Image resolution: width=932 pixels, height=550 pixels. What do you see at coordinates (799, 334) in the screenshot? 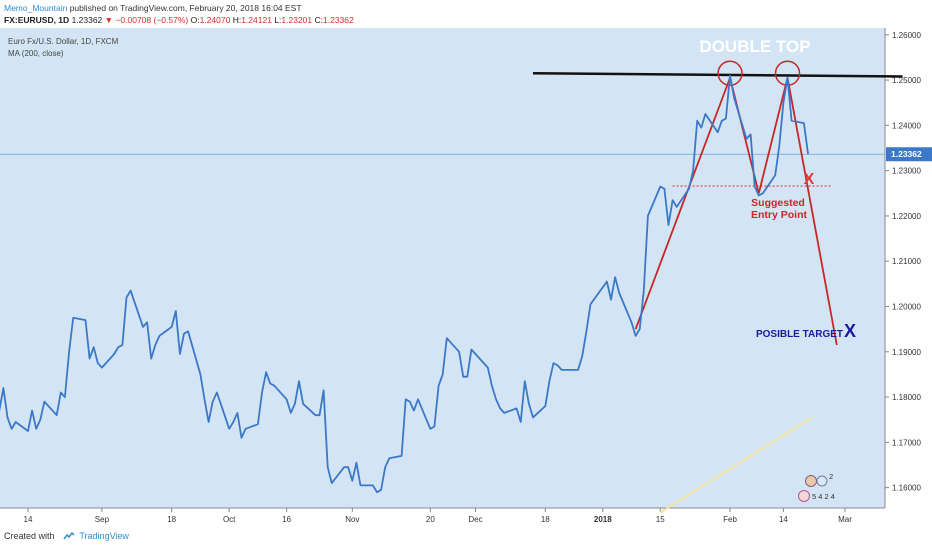
I see `target-label: POSIBLE TARGET` at bounding box center [799, 334].